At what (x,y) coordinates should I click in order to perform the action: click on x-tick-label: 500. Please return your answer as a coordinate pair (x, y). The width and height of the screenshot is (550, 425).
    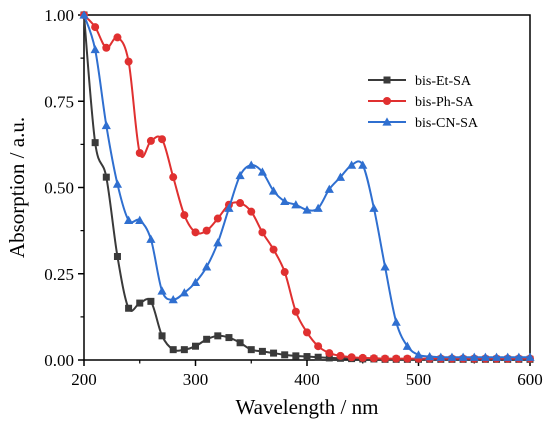
    Looking at the image, I should click on (419, 379).